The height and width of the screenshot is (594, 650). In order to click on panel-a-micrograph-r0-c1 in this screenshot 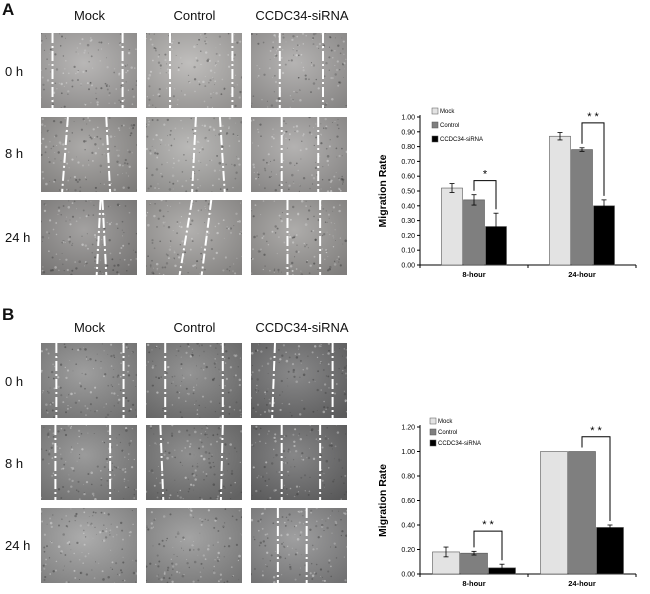, I will do `click(194, 70)`.